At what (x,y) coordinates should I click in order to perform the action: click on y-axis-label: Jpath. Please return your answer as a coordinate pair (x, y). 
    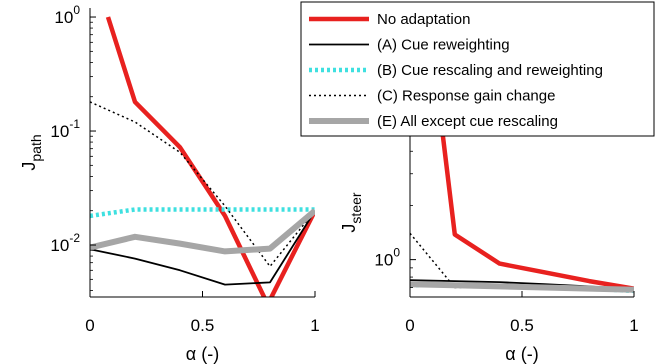
    Looking at the image, I should click on (31, 152).